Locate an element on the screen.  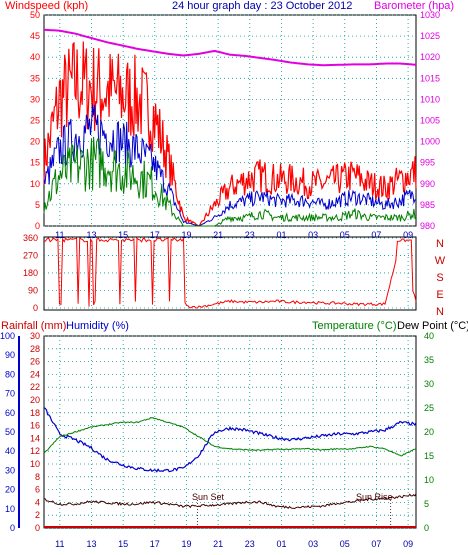
wind-x-tick-label: 01 is located at coordinates (281, 235).